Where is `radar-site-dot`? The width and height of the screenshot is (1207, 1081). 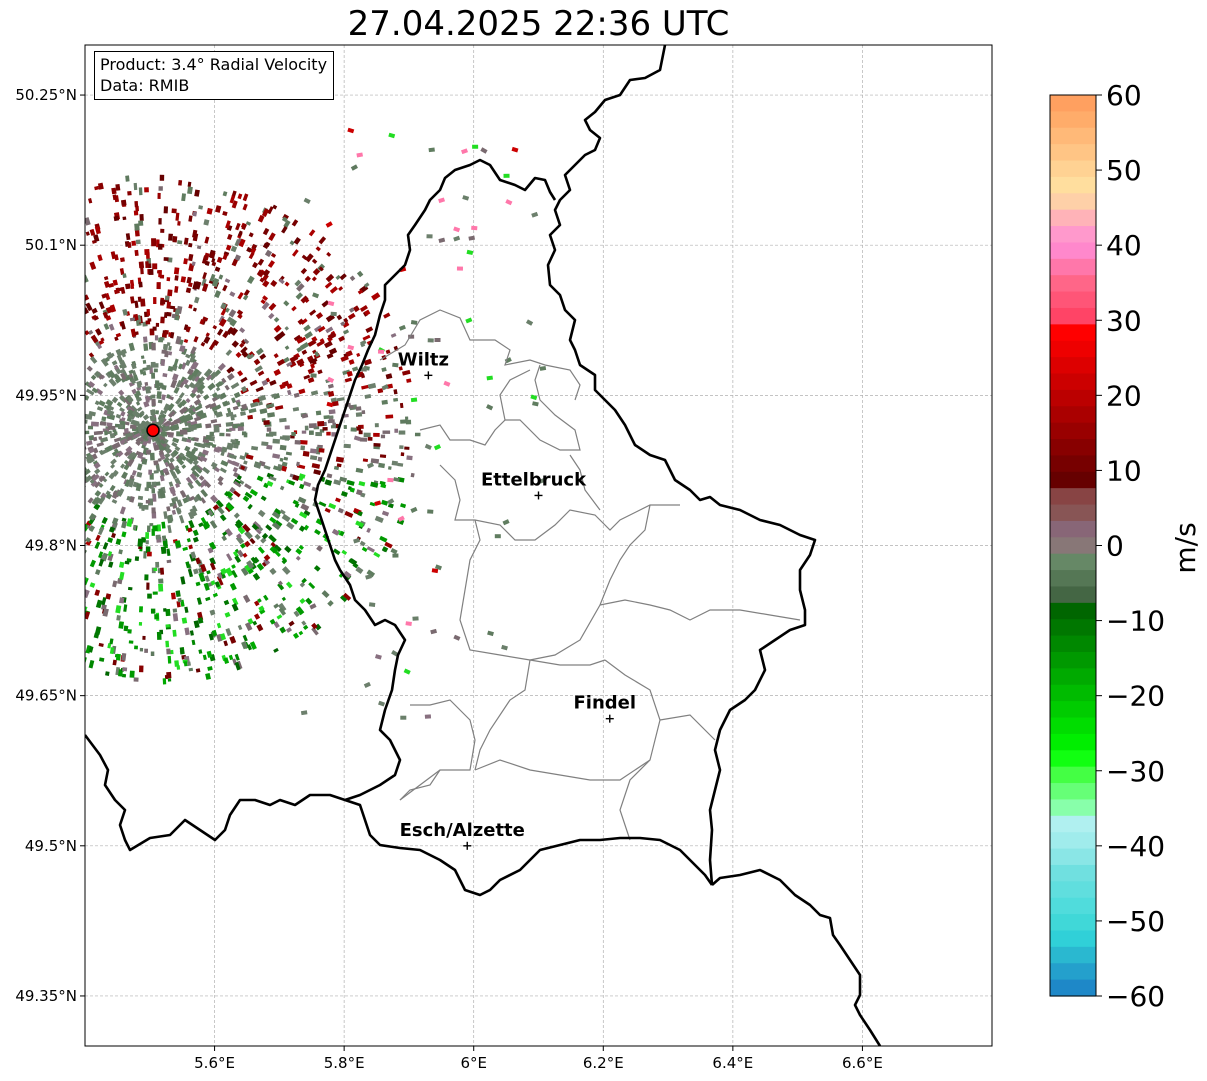 radar-site-dot is located at coordinates (153, 430).